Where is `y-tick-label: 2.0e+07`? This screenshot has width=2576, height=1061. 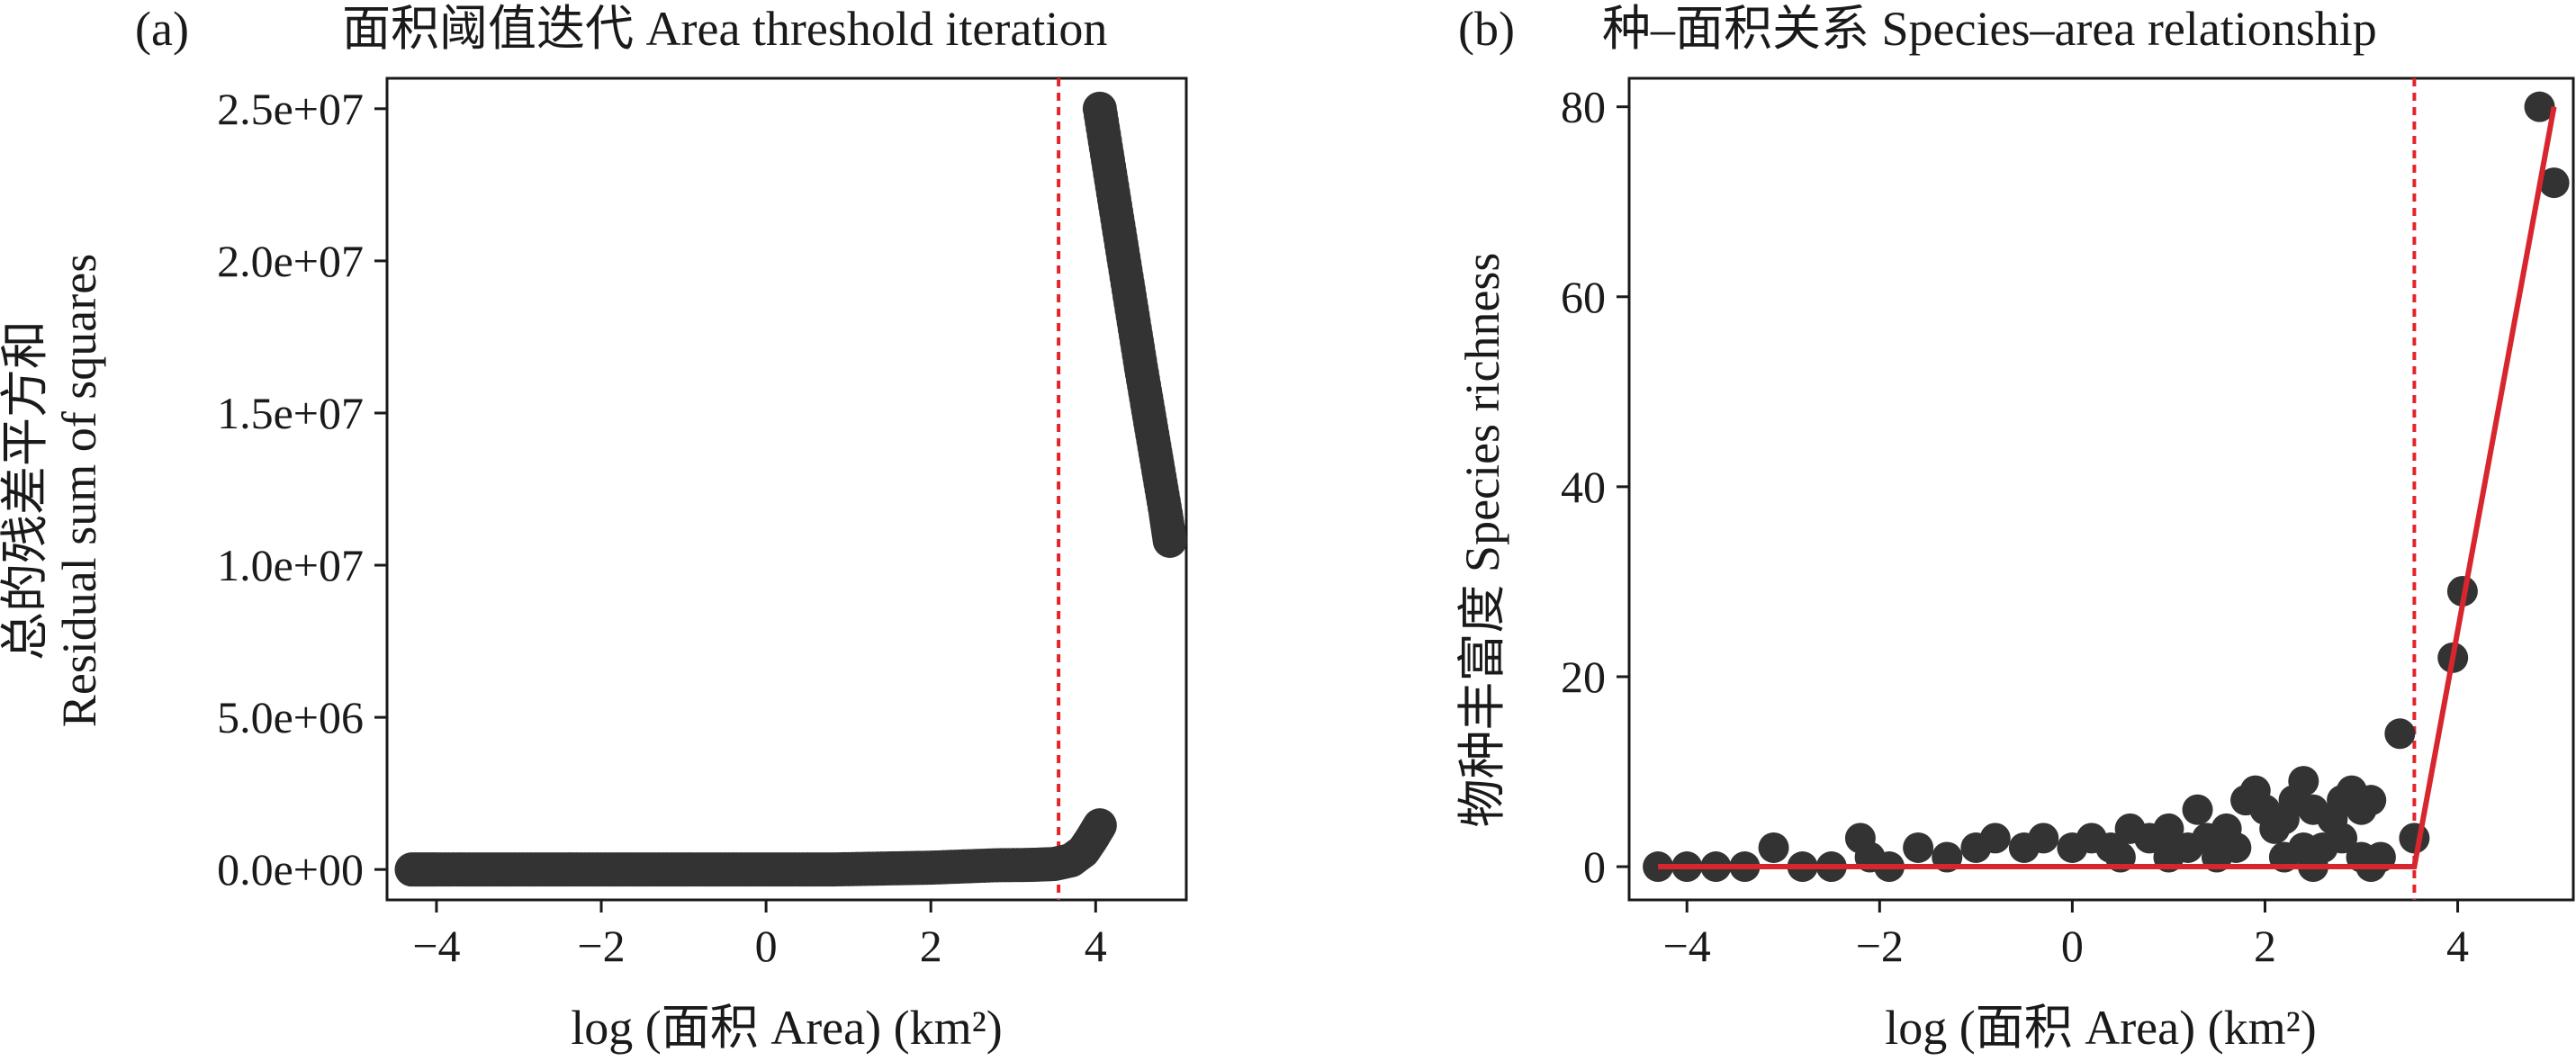
y-tick-label: 2.0e+07 is located at coordinates (290, 261).